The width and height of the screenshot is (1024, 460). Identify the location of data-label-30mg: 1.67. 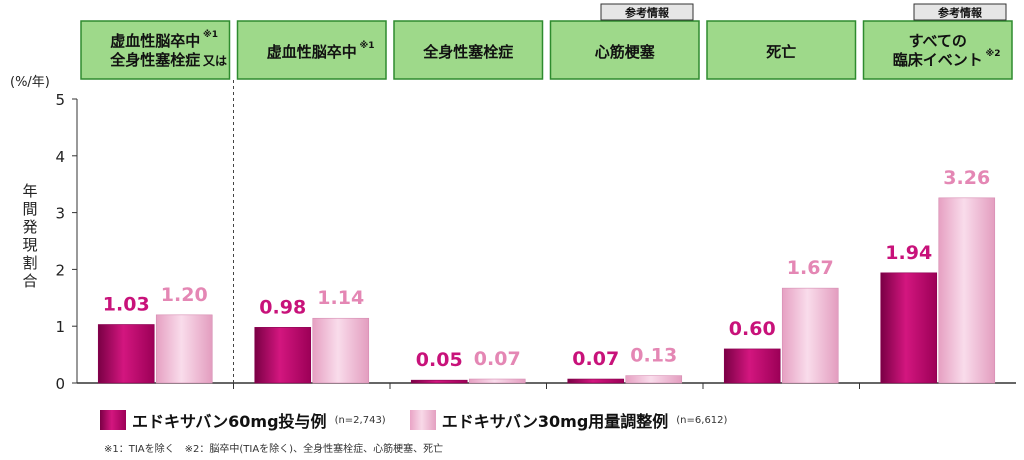
(810, 268).